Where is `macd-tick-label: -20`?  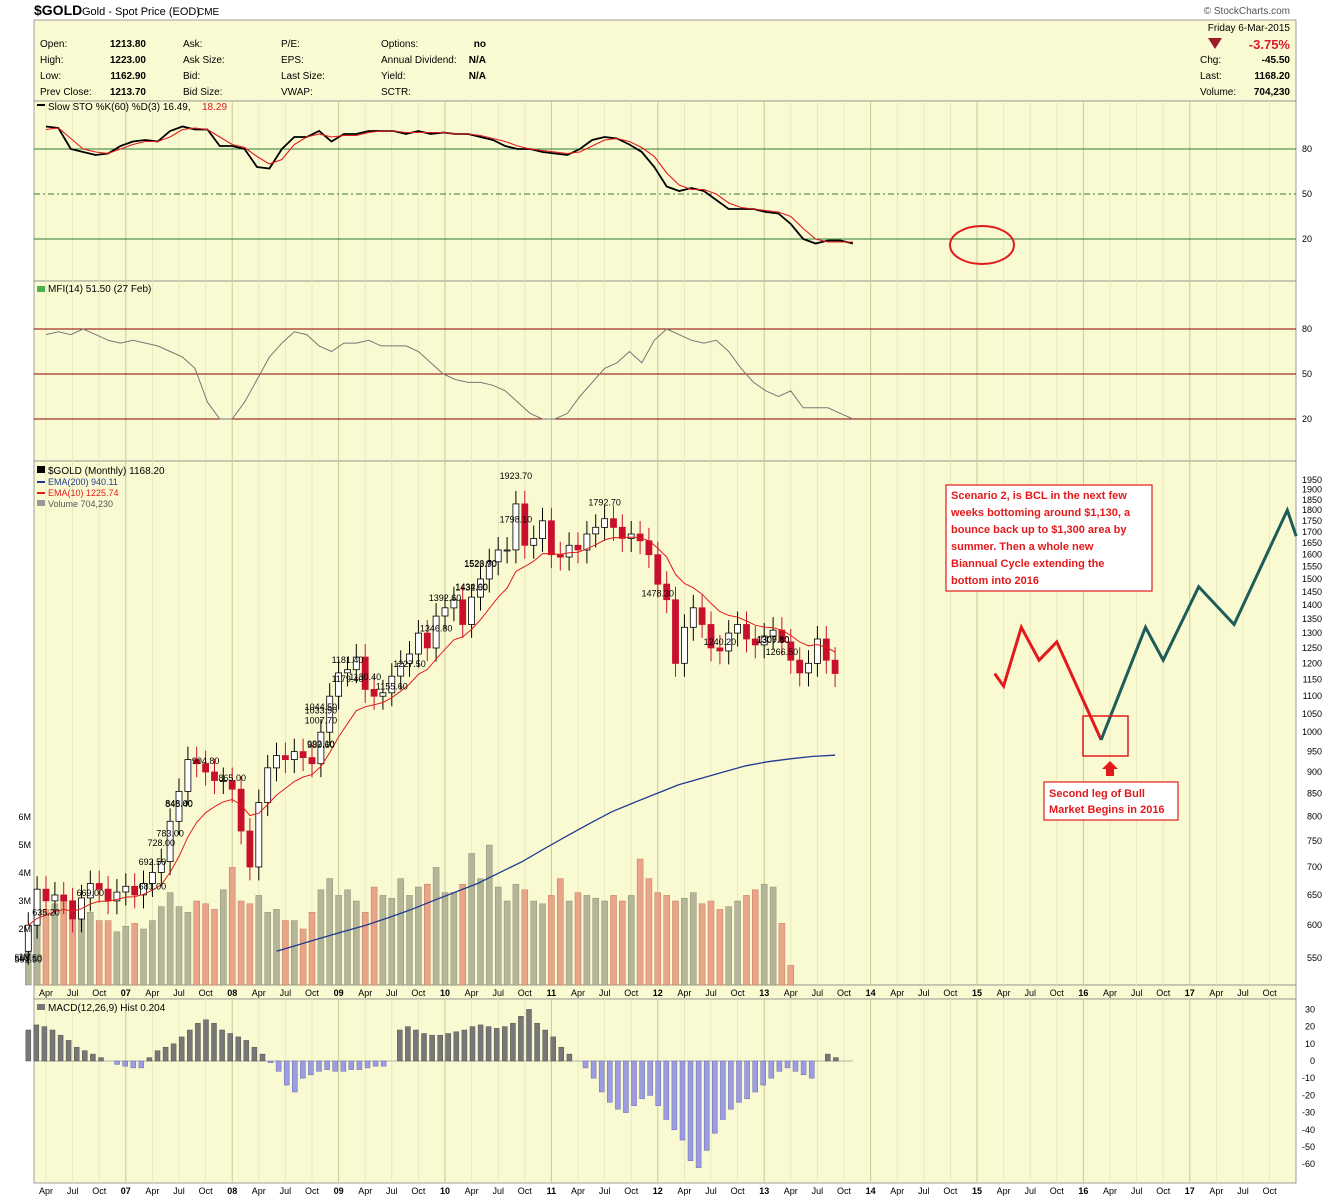
macd-tick-label: -20 is located at coordinates (1308, 1095).